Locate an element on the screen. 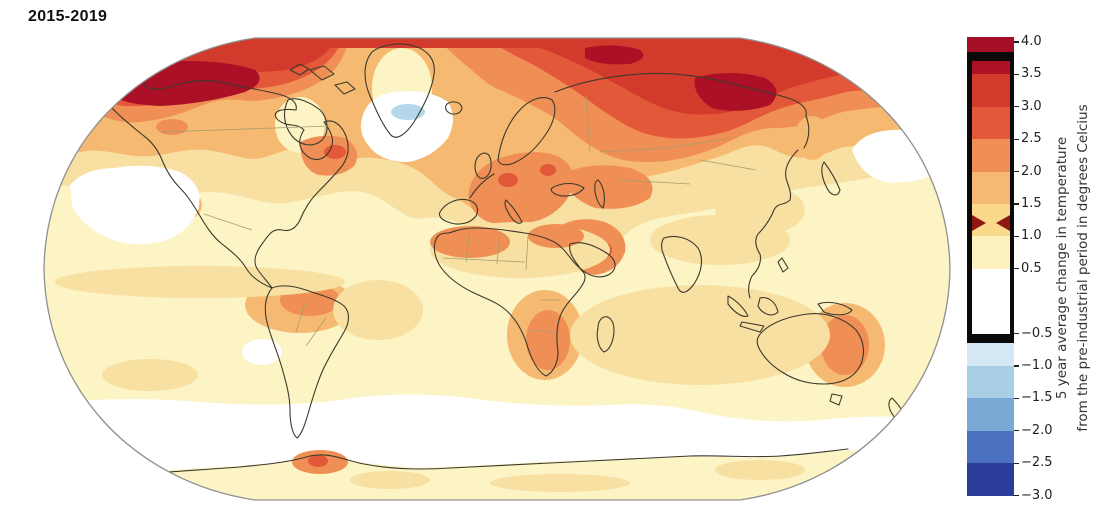 Image resolution: width=1100 pixels, height=517 pixels. colorbar-tick-label: −3.0 is located at coordinates (1037, 495).